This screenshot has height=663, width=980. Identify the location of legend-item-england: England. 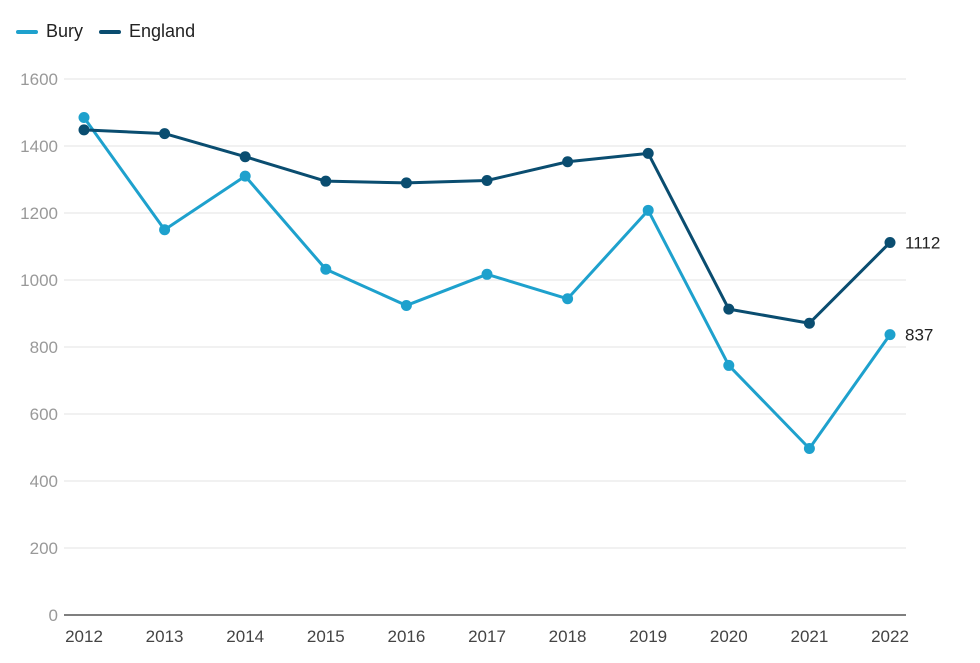
(147, 31).